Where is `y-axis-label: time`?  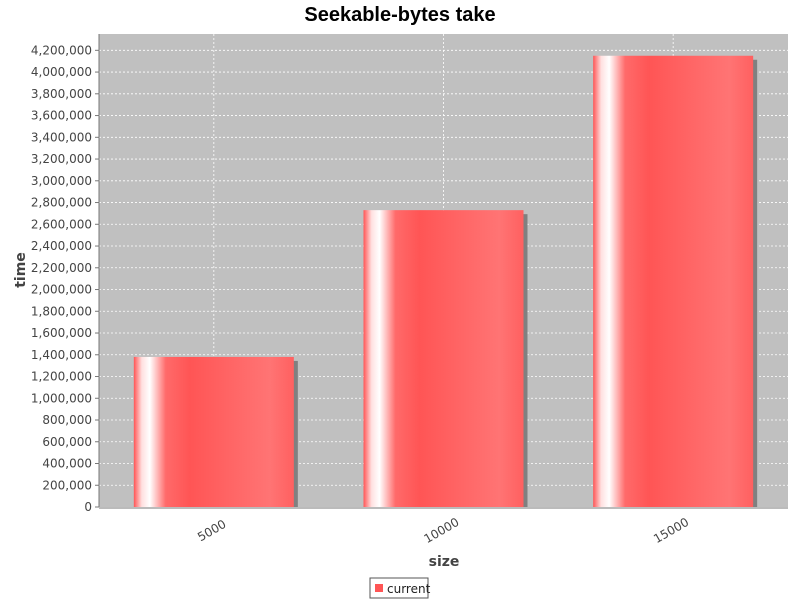
y-axis-label: time is located at coordinates (21, 270).